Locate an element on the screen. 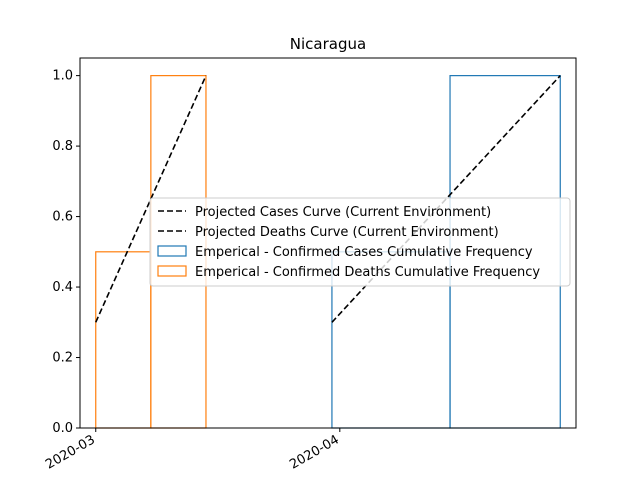  y-tick-label: 0.2 is located at coordinates (62, 358).